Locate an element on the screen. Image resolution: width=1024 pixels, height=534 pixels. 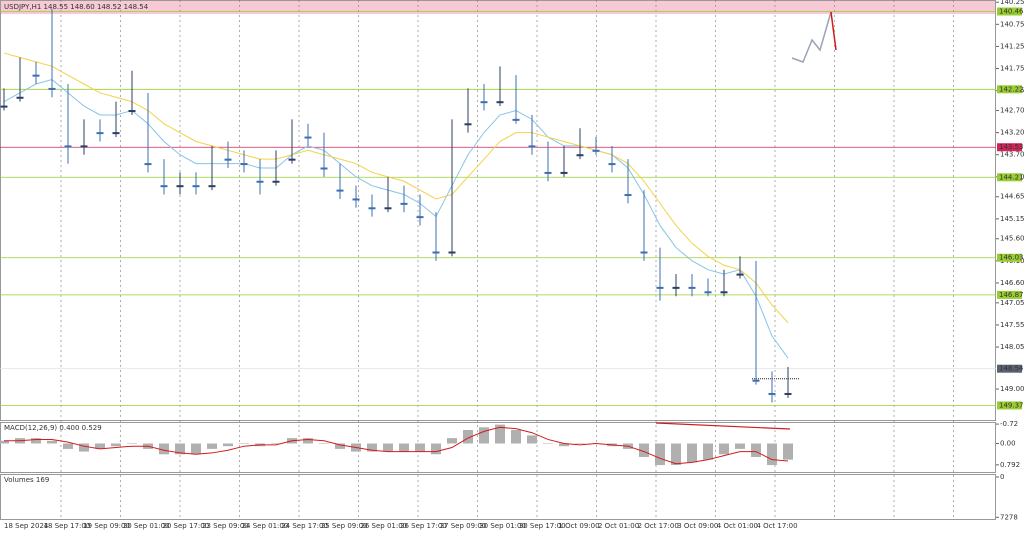
y-tick-label: 141.25 is located at coordinates (1012, 46).